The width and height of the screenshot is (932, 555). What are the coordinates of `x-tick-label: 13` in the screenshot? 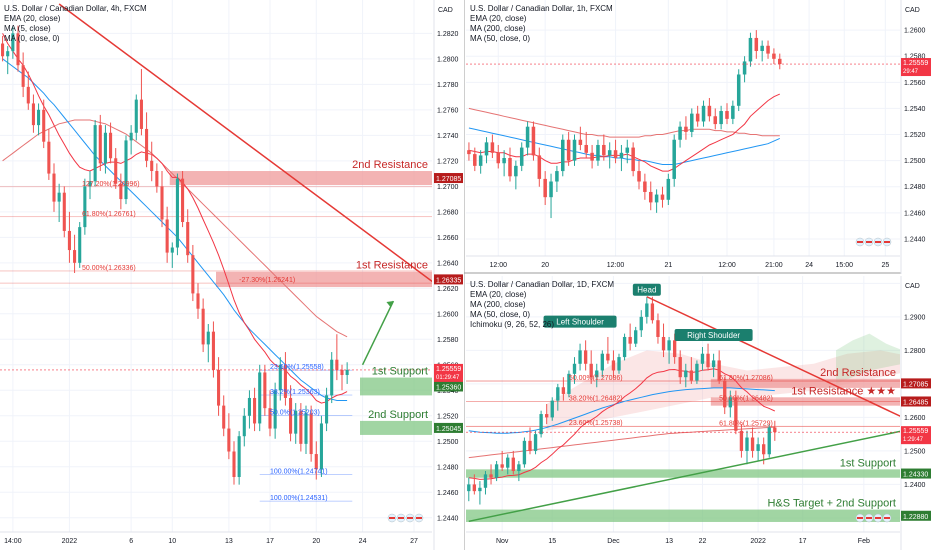 It's located at (669, 541).